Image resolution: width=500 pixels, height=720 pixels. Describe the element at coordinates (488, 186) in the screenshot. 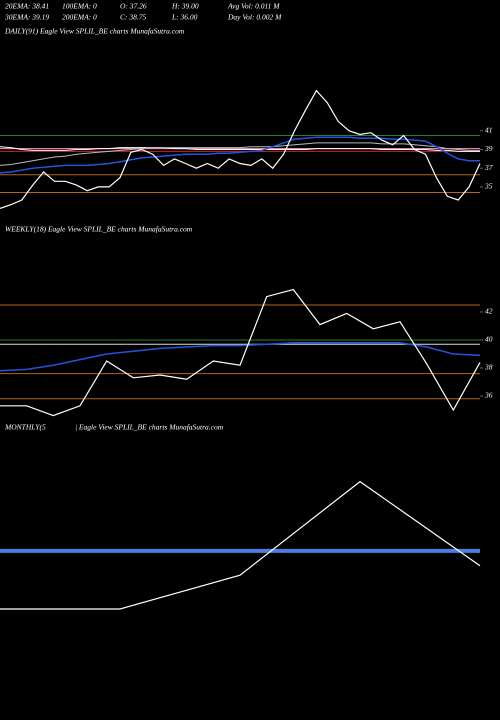

I see `y-tick-label: 35` at that location.